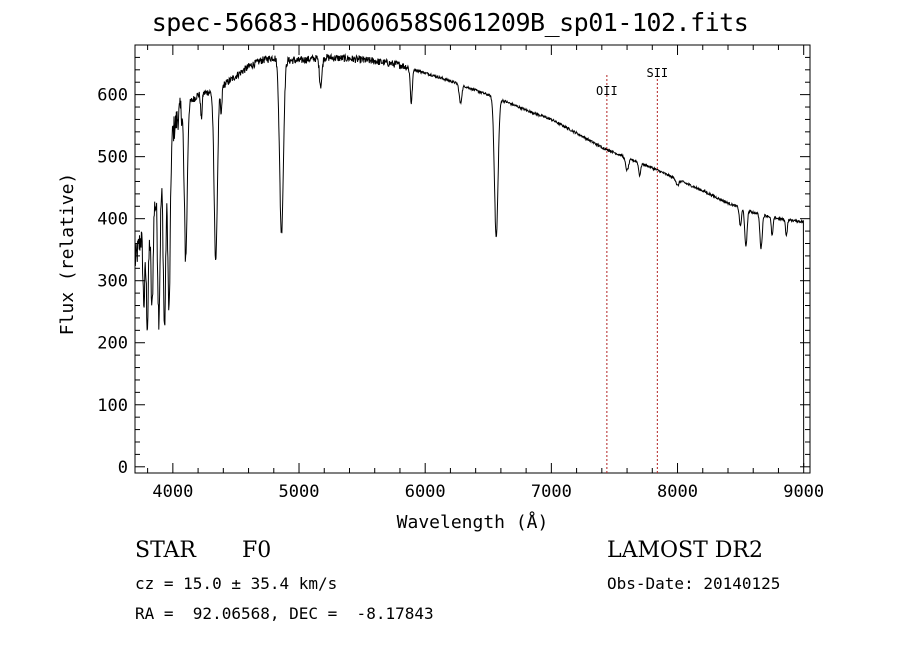 Image resolution: width=900 pixels, height=649 pixels. I want to click on x-tick-label: 6000, so click(425, 492).